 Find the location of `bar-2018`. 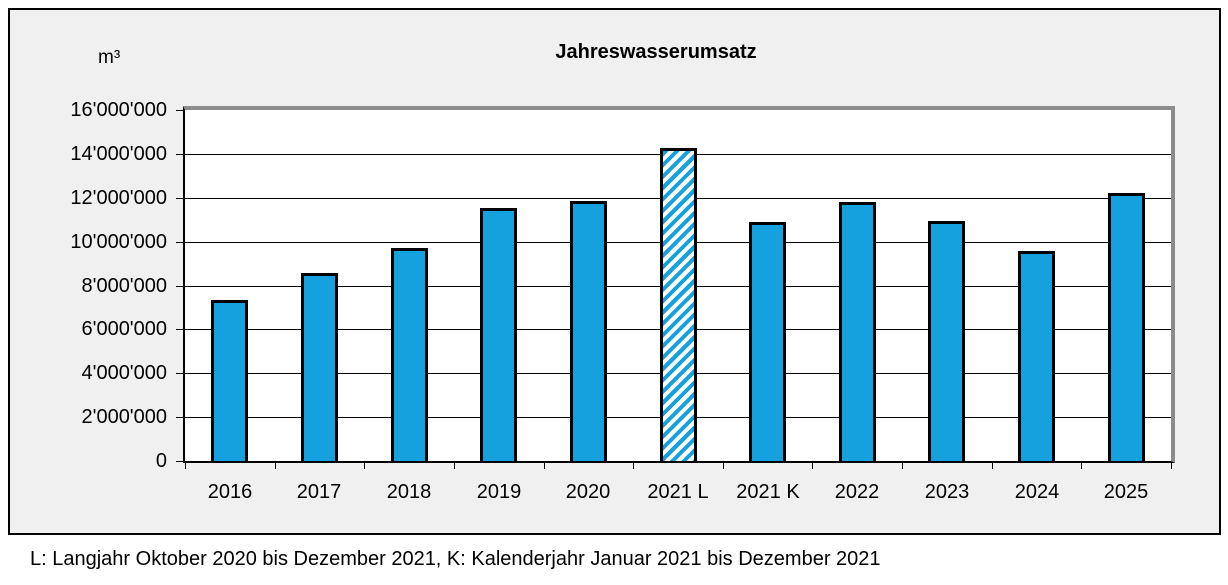

bar-2018 is located at coordinates (409, 354).